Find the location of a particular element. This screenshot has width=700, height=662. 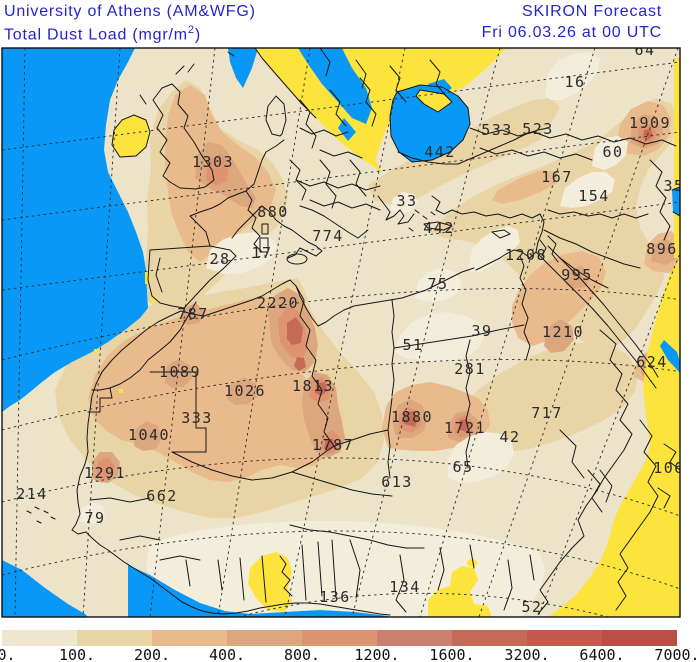

map-value-label: 333 is located at coordinates (197, 418).